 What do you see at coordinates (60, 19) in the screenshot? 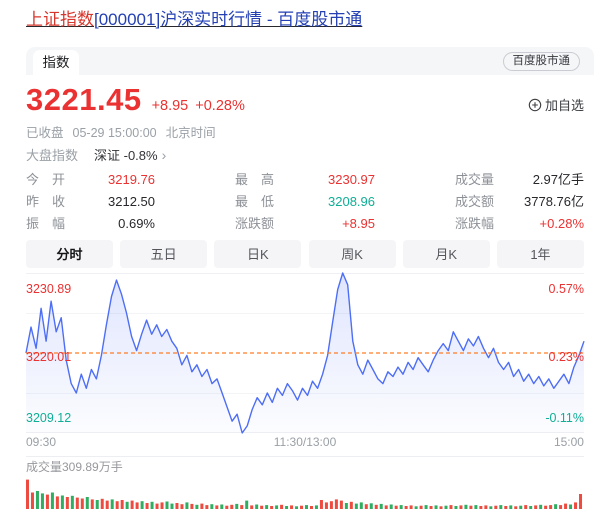
I see `title-stock-name: 上证指数` at bounding box center [60, 19].